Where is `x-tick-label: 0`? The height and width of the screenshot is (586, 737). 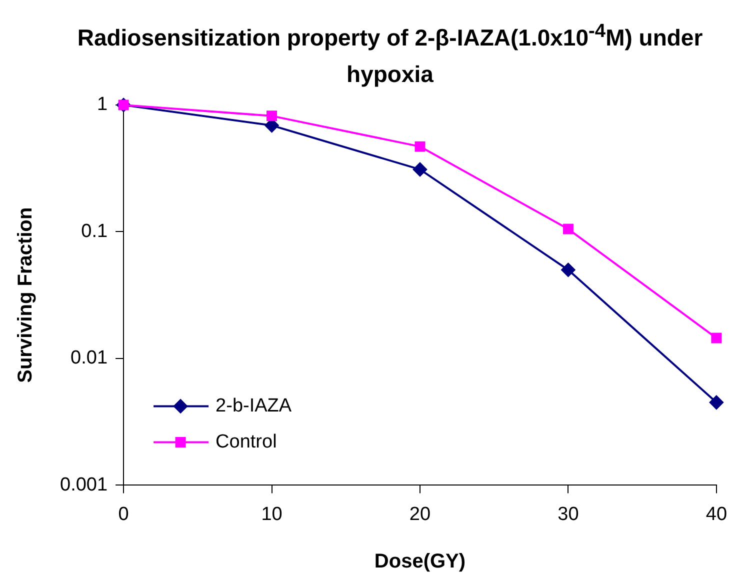 x-tick-label: 0 is located at coordinates (123, 514).